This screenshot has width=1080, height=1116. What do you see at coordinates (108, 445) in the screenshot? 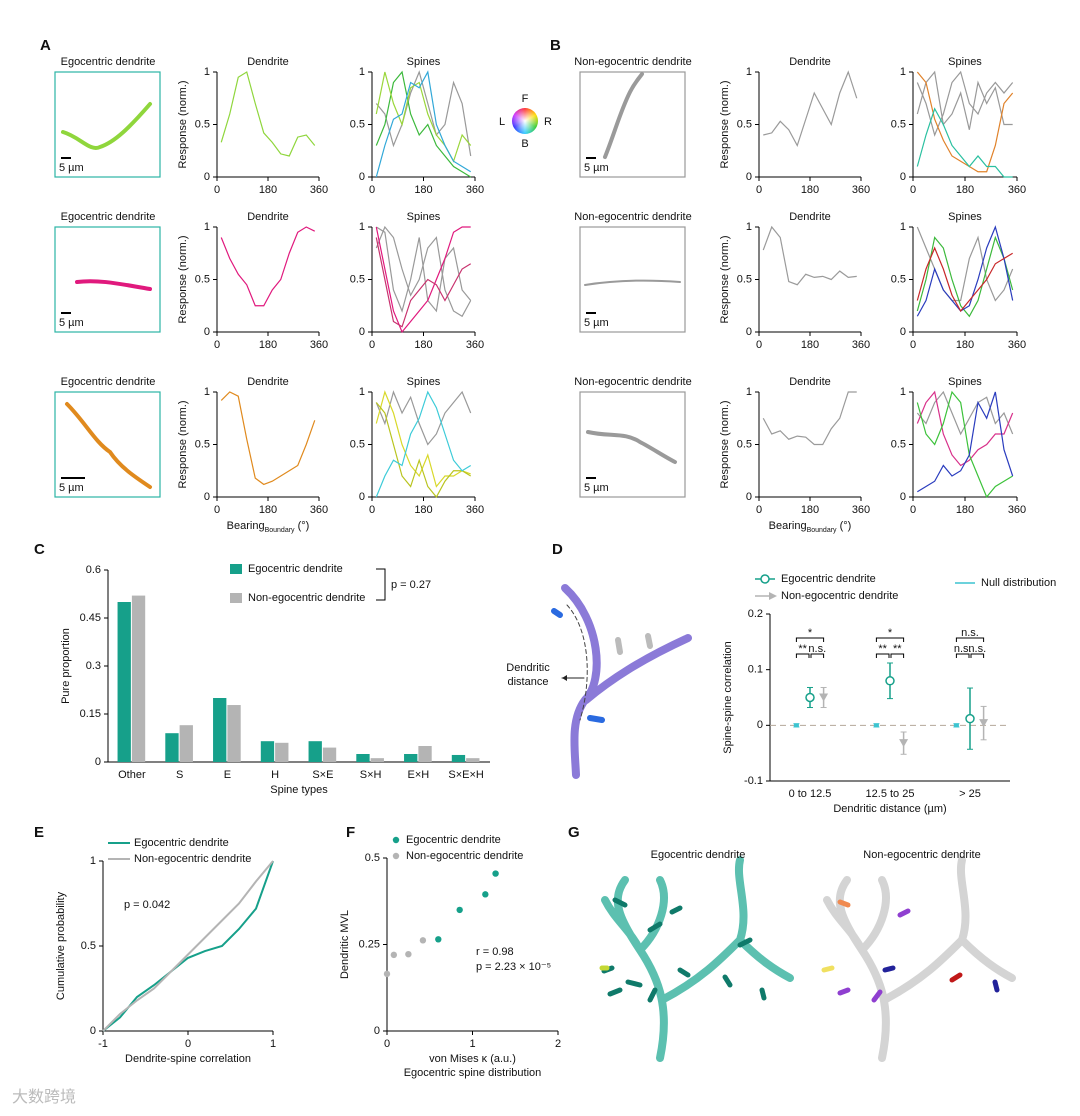
I see `dendrite-image` at bounding box center [108, 445].